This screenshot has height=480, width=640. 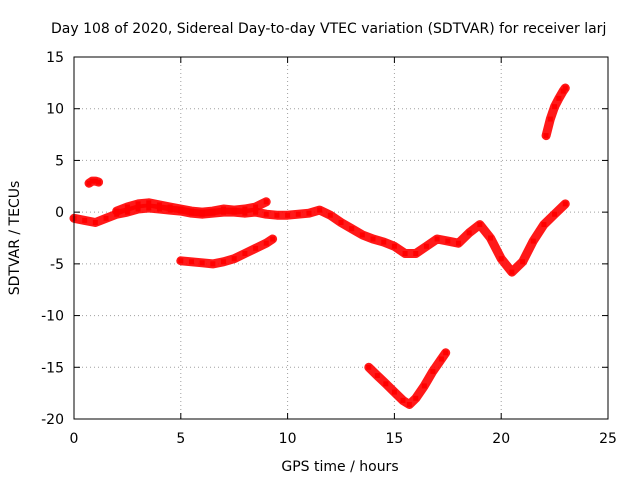 What do you see at coordinates (180, 439) in the screenshot?
I see `x-tick-label: 5` at bounding box center [180, 439].